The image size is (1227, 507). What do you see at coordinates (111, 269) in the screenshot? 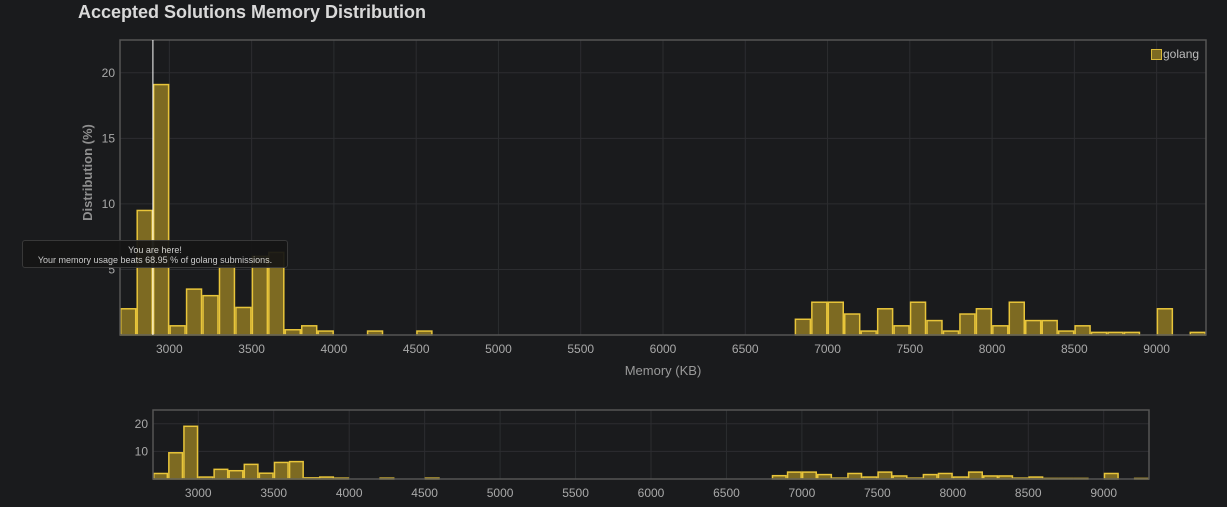
I see `main-y-tick-label: 5` at bounding box center [111, 269].